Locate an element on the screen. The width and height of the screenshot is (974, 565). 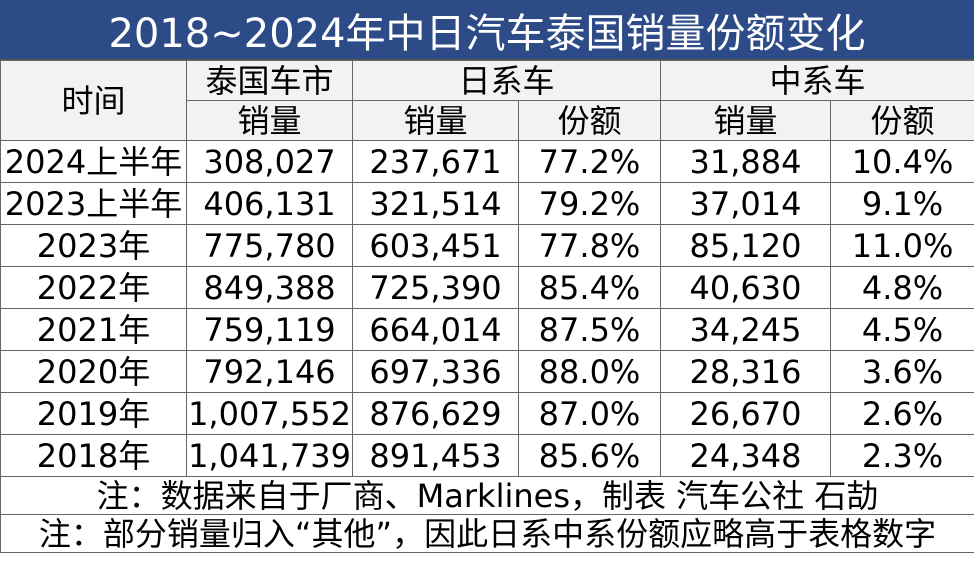
cell-jp-sales: 321,514 is located at coordinates (435, 203).